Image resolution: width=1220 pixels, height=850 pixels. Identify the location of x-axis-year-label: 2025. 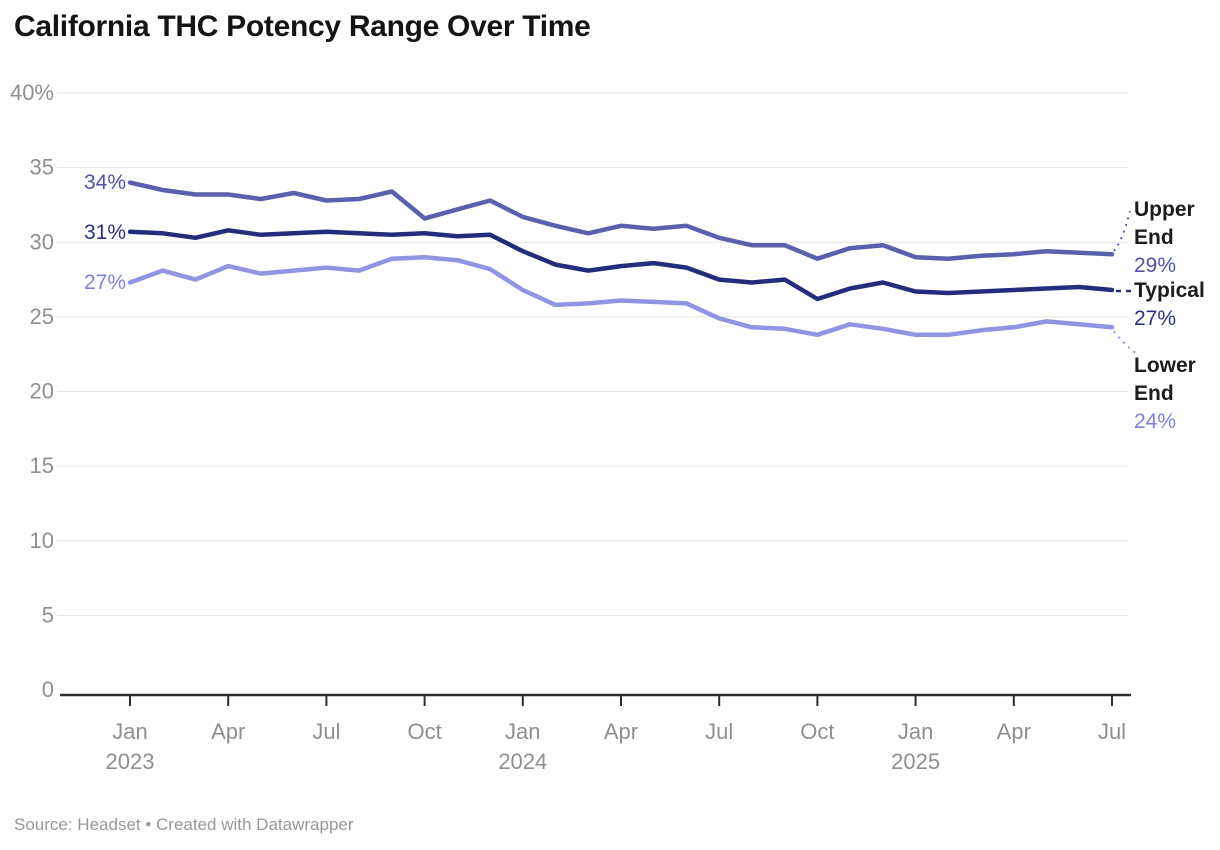
(915, 761).